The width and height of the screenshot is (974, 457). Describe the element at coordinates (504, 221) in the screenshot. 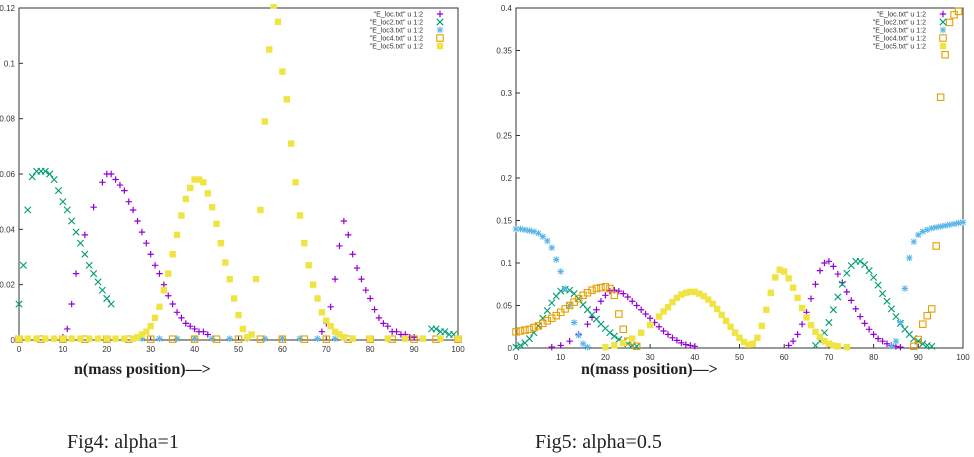

I see `fig1-y-tick-label: 0.15` at that location.